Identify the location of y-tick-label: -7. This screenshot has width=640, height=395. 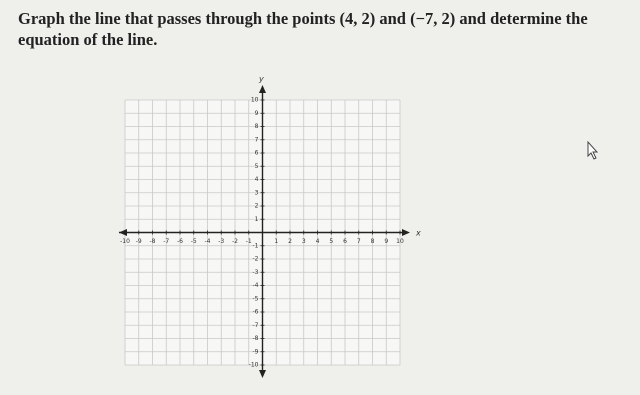
(256, 325).